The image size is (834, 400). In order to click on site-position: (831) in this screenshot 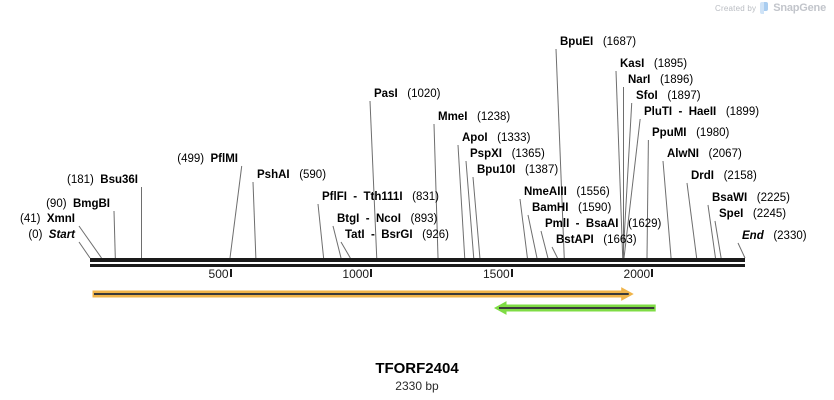, I will do `click(425, 197)`.